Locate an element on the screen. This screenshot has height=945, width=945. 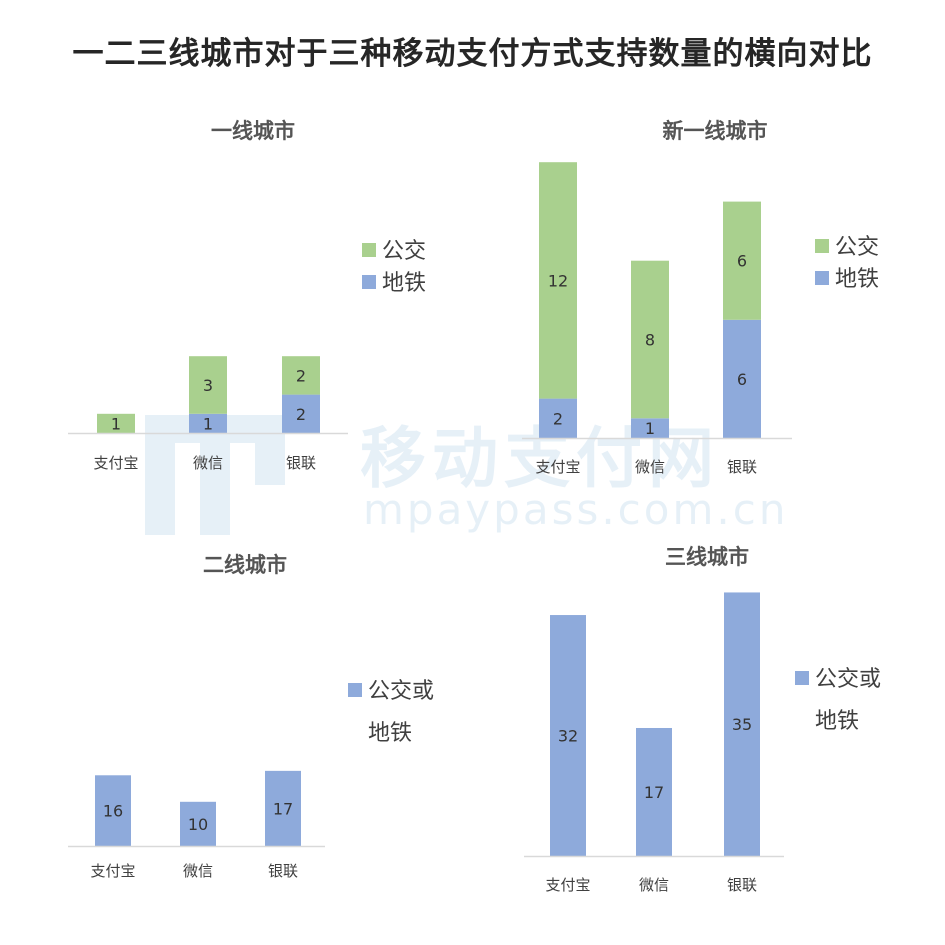
data-label: 32 is located at coordinates (568, 736).